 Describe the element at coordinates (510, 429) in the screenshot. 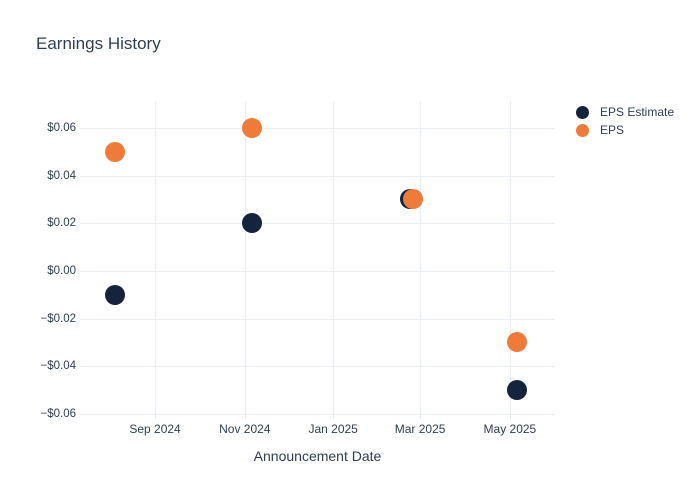

I see `x-tick-label: May 2025` at that location.